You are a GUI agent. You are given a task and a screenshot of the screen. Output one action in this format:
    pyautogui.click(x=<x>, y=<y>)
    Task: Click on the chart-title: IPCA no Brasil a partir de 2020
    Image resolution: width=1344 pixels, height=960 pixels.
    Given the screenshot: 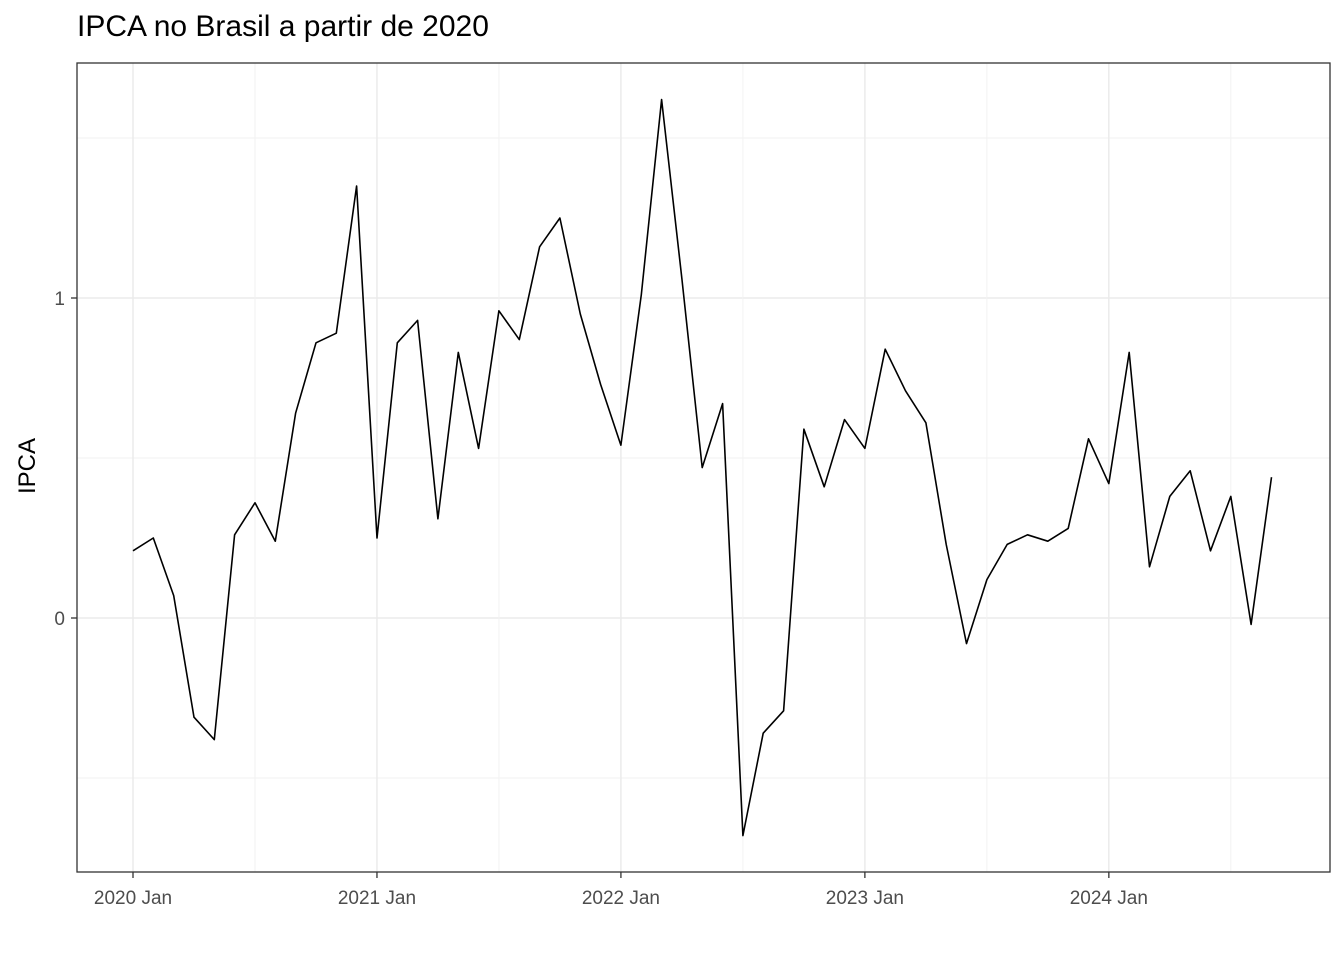 What is the action you would take?
    pyautogui.click(x=283, y=26)
    